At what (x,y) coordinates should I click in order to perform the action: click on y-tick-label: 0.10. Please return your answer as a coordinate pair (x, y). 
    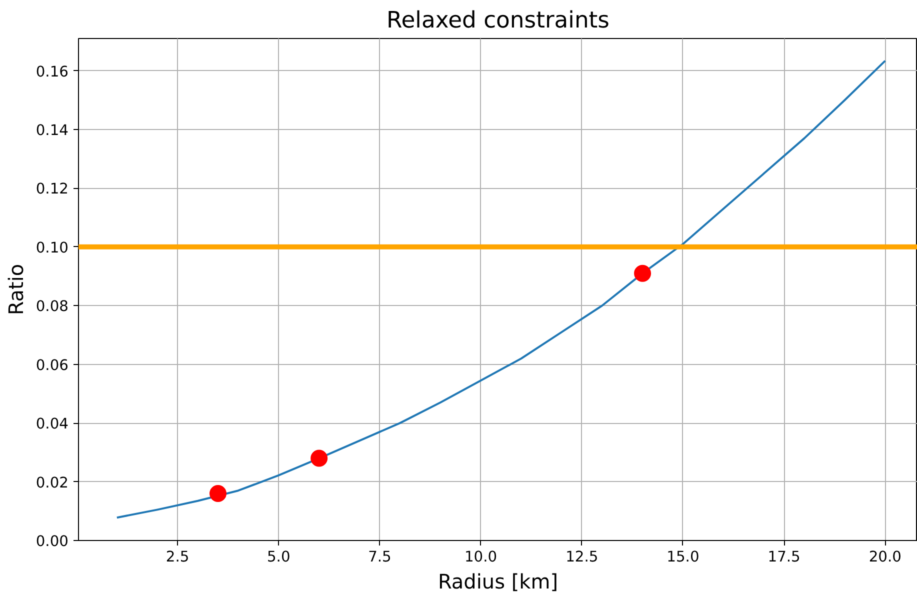
    Looking at the image, I should click on (52, 247).